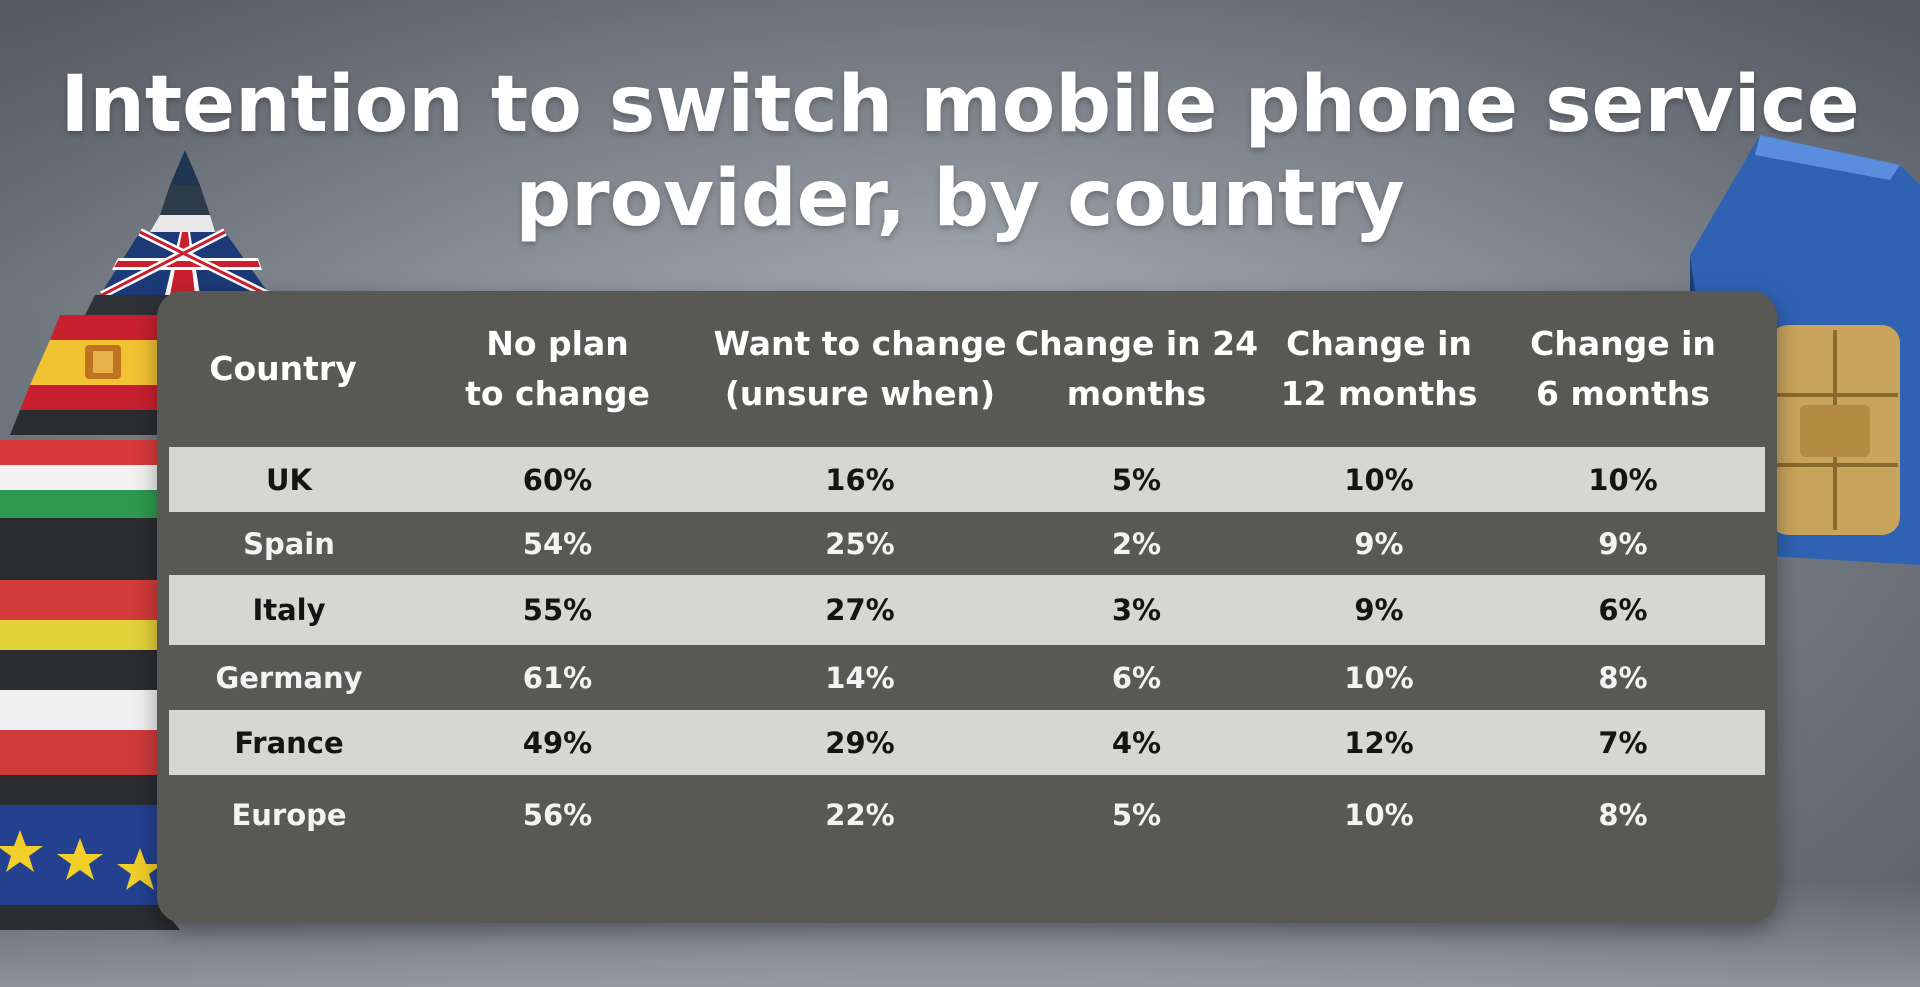  What do you see at coordinates (1623, 610) in the screenshot?
I see `table-cell-change-6: 6%` at bounding box center [1623, 610].